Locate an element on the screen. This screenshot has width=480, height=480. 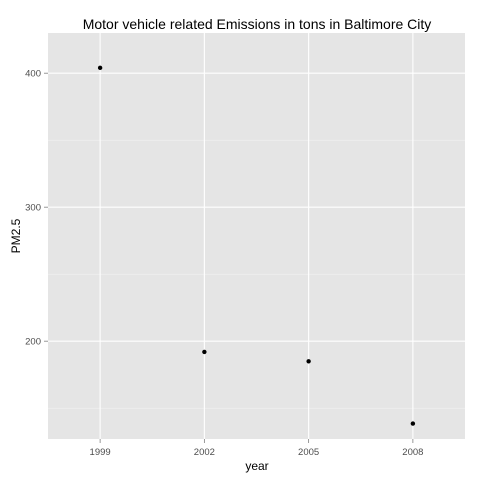
x-axis-ticks: 1999 2002 2005 2008 is located at coordinates (256, 448).